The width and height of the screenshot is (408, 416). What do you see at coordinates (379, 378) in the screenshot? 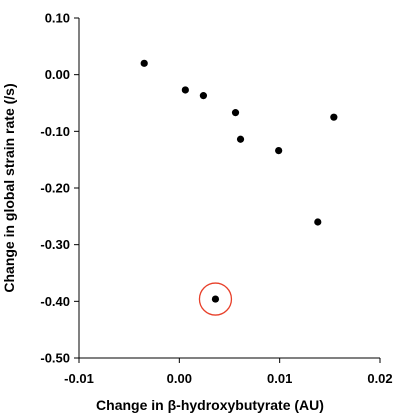
I see `x-tick-label: 0.02` at bounding box center [379, 378].